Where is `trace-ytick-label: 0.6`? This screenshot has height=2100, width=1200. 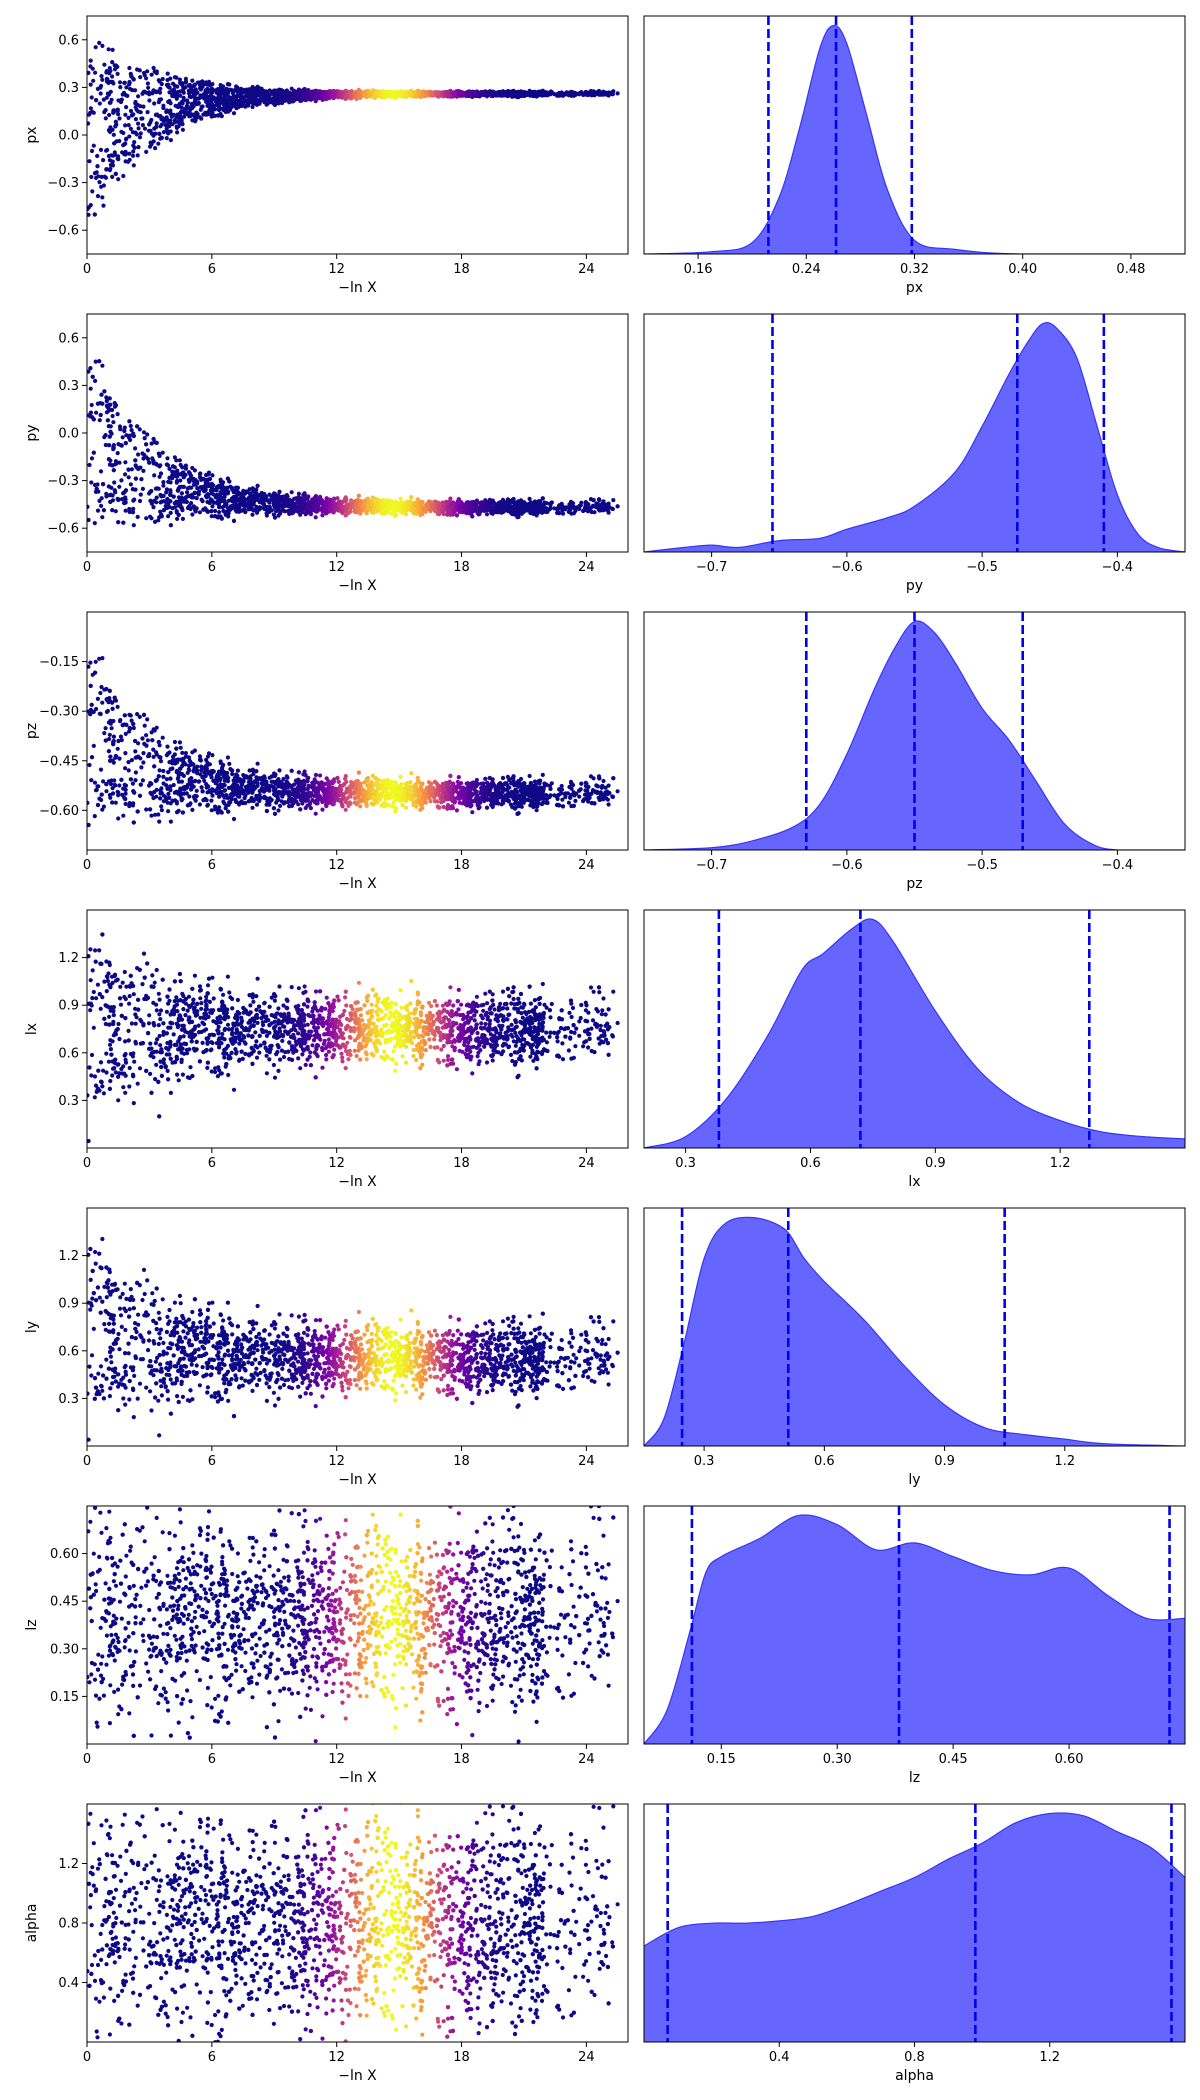
trace-ytick-label: 0.6 is located at coordinates (68, 40).